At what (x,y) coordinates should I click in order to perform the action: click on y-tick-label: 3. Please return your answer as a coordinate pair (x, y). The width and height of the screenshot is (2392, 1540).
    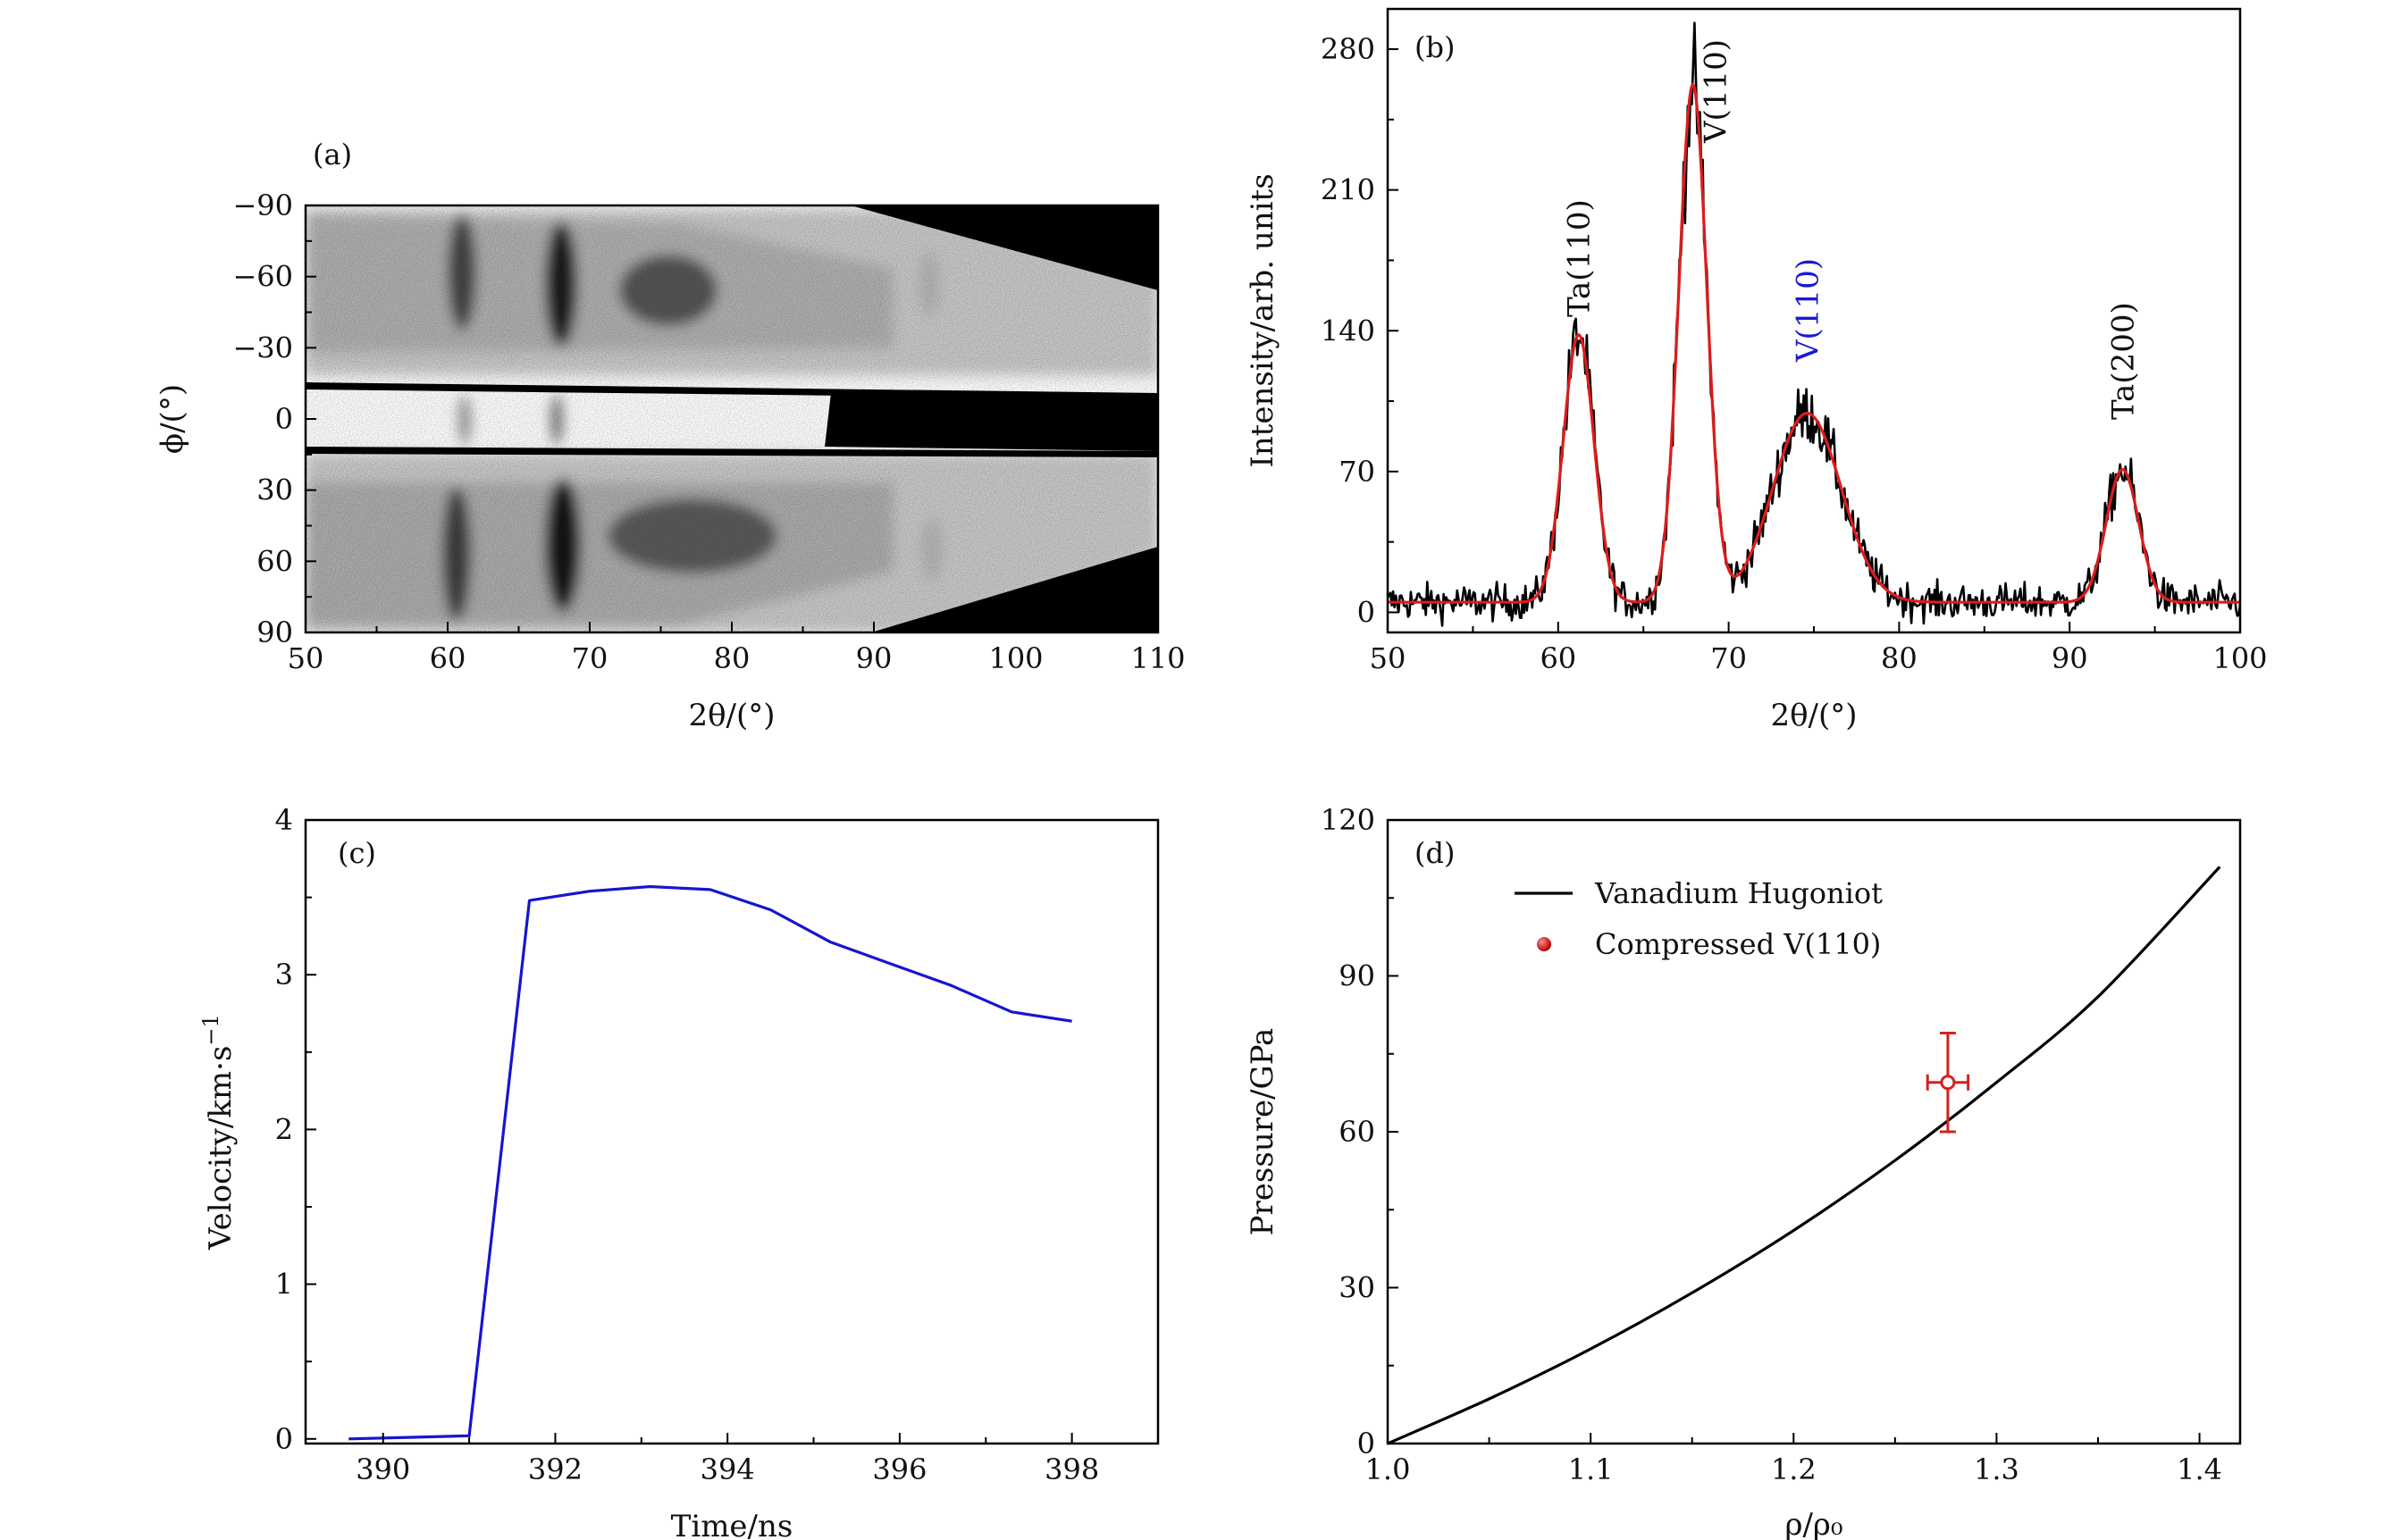
    Looking at the image, I should click on (284, 975).